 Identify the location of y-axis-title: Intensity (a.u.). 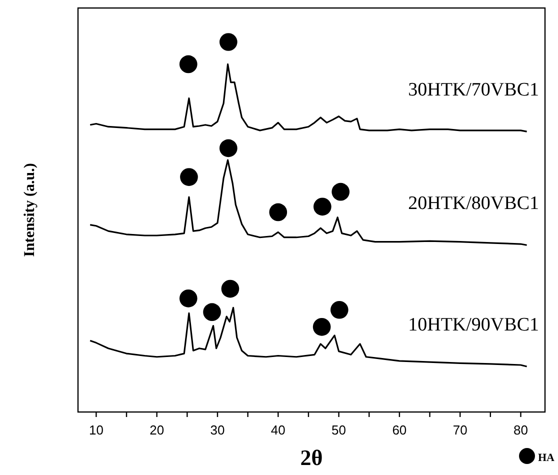
(30, 210).